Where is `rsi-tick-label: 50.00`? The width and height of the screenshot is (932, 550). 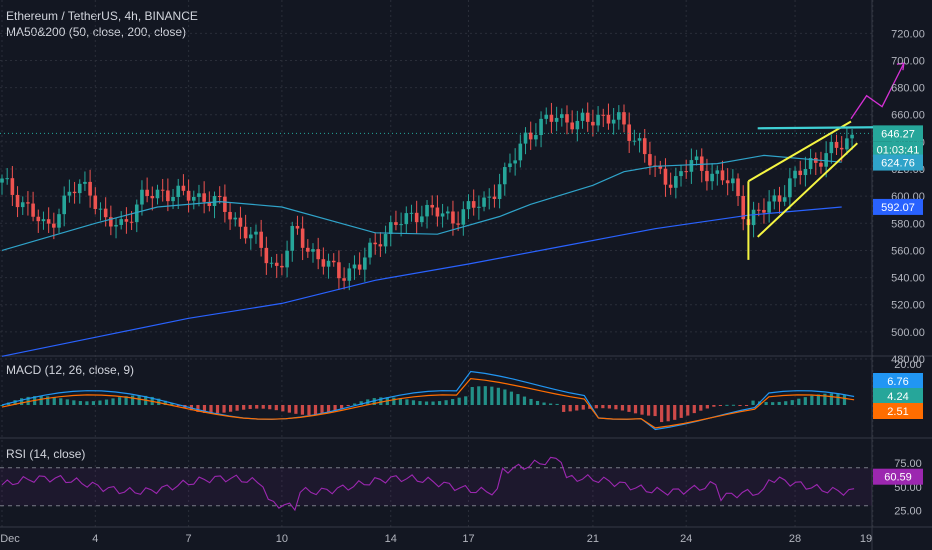 rsi-tick-label: 50.00 is located at coordinates (908, 488).